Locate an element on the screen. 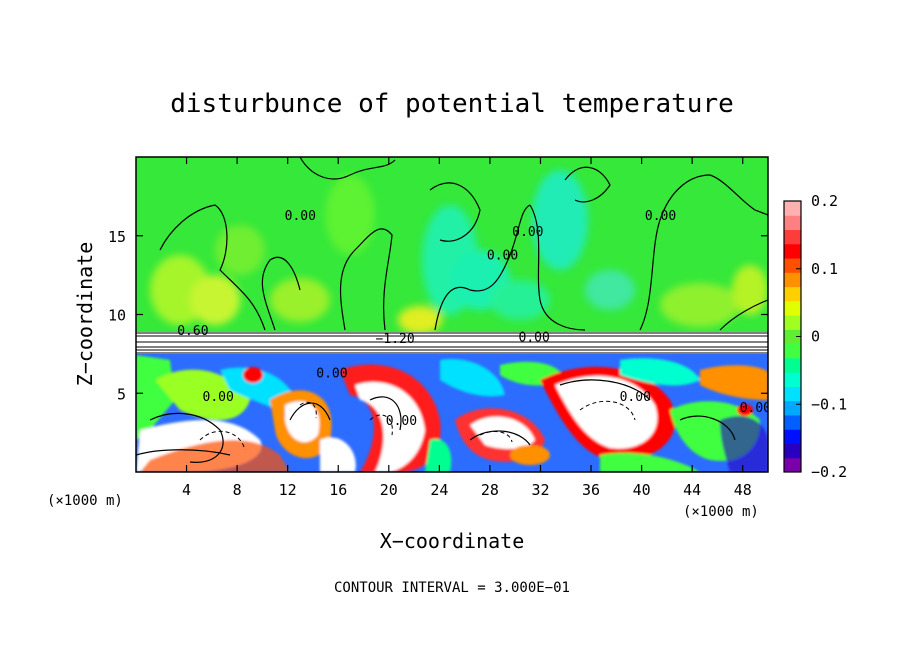 This screenshot has height=654, width=904. y-tick-label: 5 is located at coordinates (121, 394).